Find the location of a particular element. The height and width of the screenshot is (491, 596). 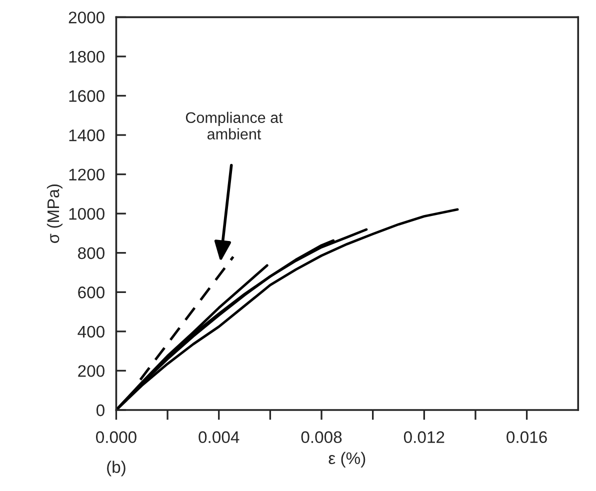

x-tick-label: 0.016 is located at coordinates (526, 437).